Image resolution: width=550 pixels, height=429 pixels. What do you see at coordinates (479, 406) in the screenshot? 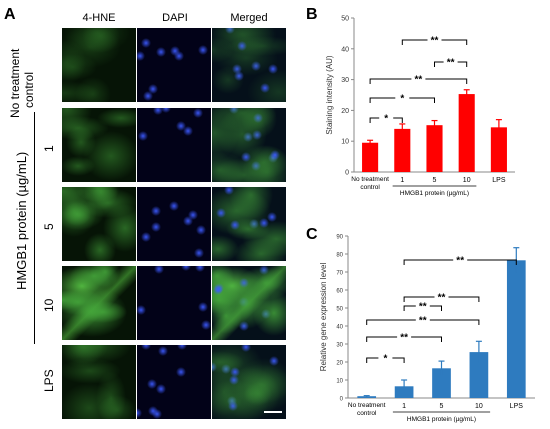
I see `chart-c-xtick-label: 10` at bounding box center [479, 406].